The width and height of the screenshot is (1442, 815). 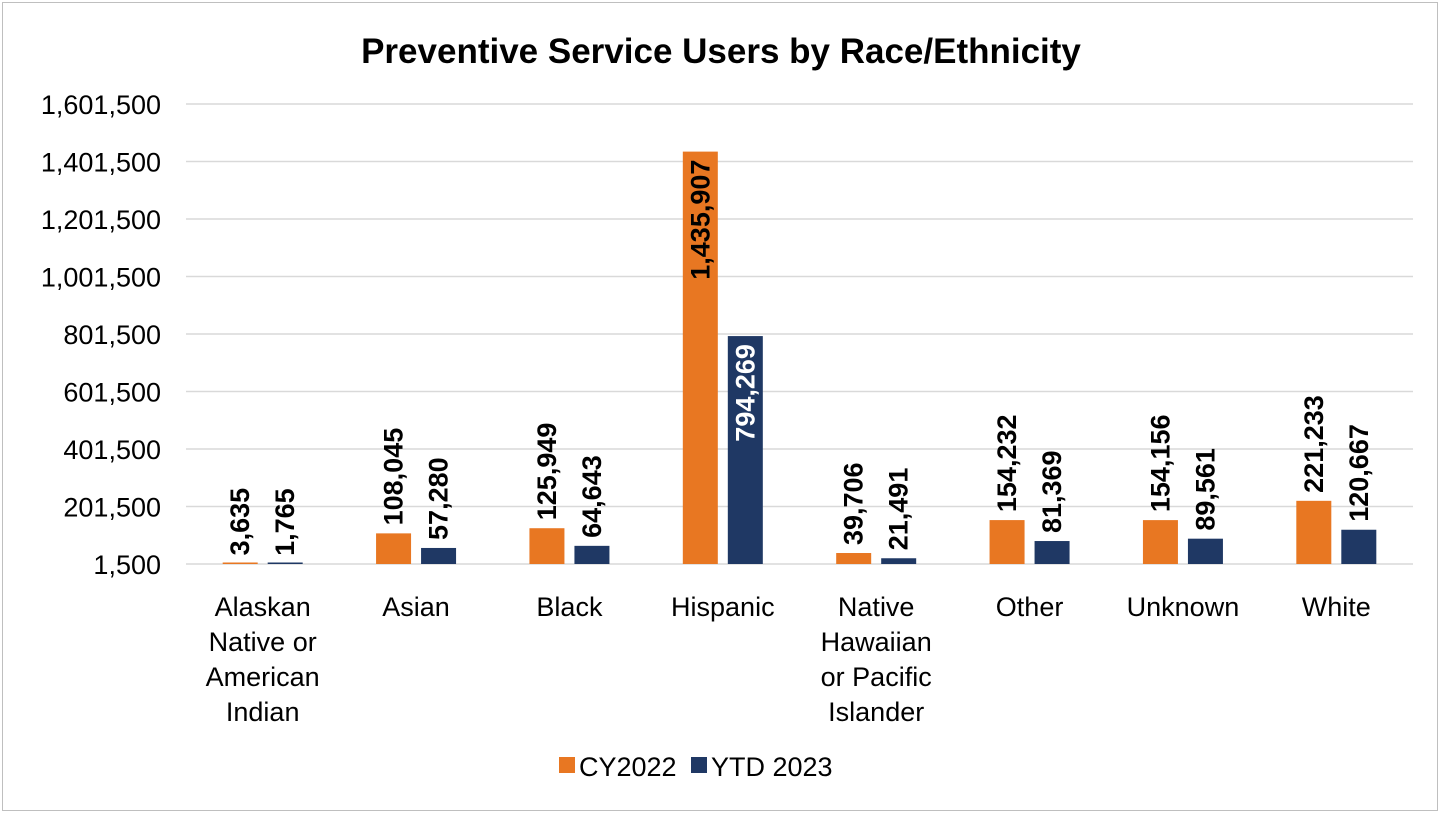 What do you see at coordinates (112, 335) in the screenshot?
I see `y-tick-label: 801,500` at bounding box center [112, 335].